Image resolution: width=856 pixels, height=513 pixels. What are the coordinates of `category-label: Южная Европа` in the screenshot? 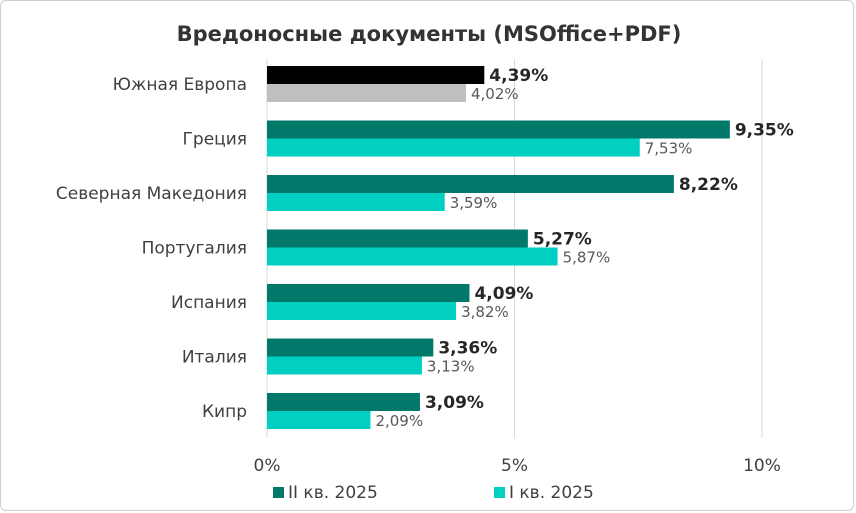 It's located at (180, 85).